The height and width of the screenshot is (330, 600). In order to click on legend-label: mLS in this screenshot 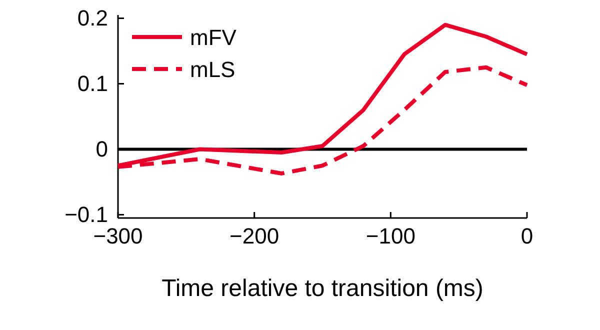, I will do `click(213, 69)`.